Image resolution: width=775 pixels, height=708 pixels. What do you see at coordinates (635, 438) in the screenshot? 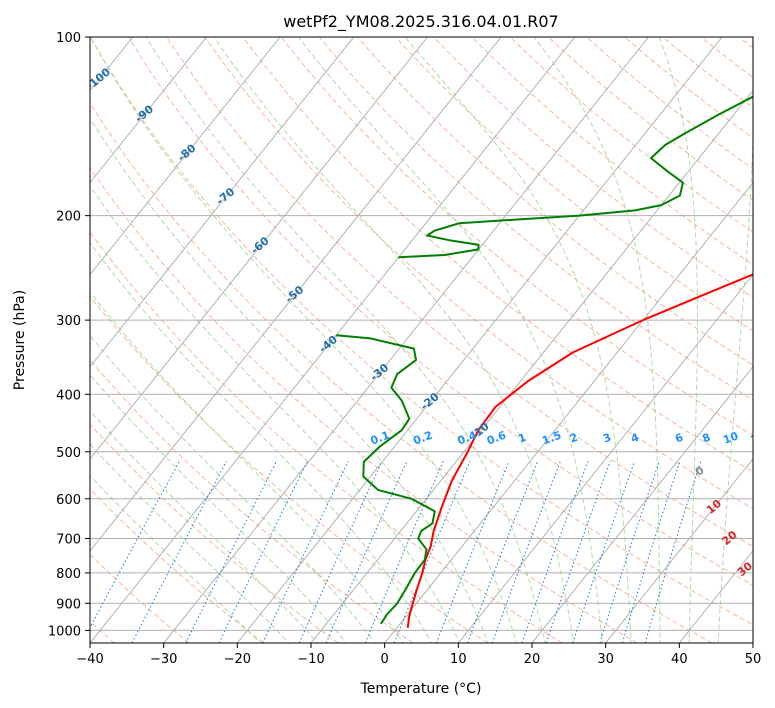
I see `mixing-ratio-label: 4` at bounding box center [635, 438].